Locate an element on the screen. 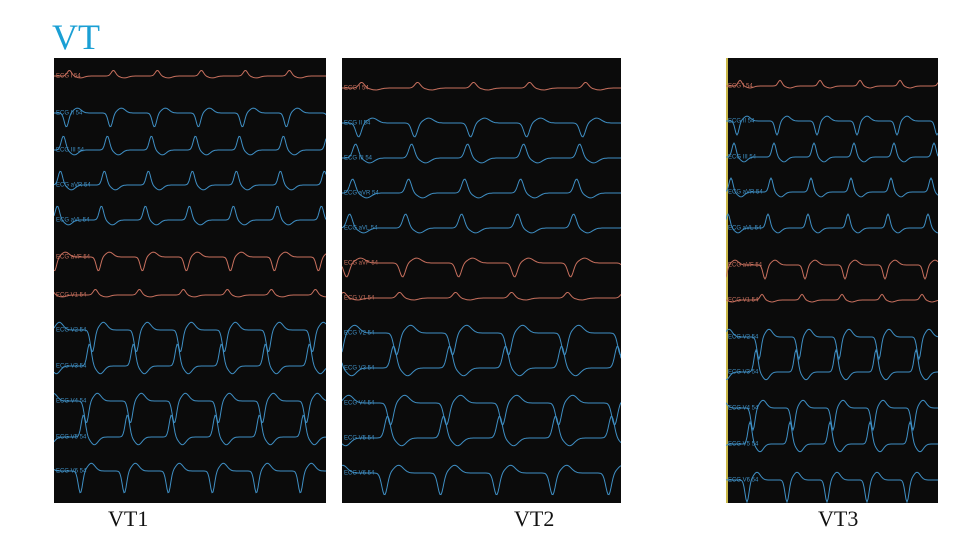  panel-caption: VT1 is located at coordinates (128, 518).